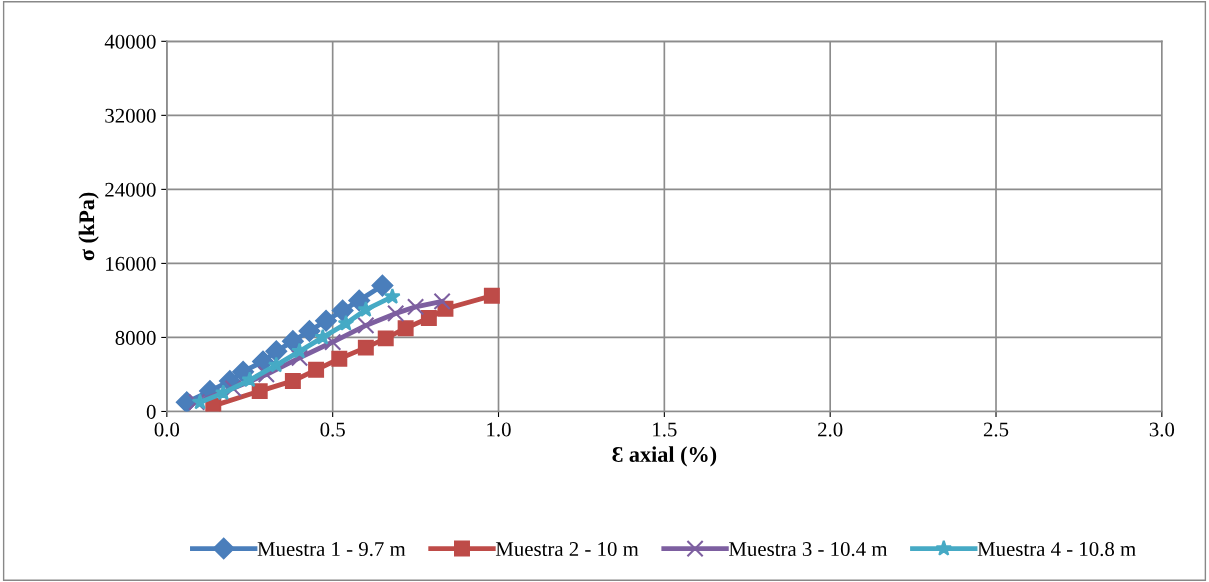  What do you see at coordinates (499, 429) in the screenshot?
I see `x-tick-label: 1.0` at bounding box center [499, 429].